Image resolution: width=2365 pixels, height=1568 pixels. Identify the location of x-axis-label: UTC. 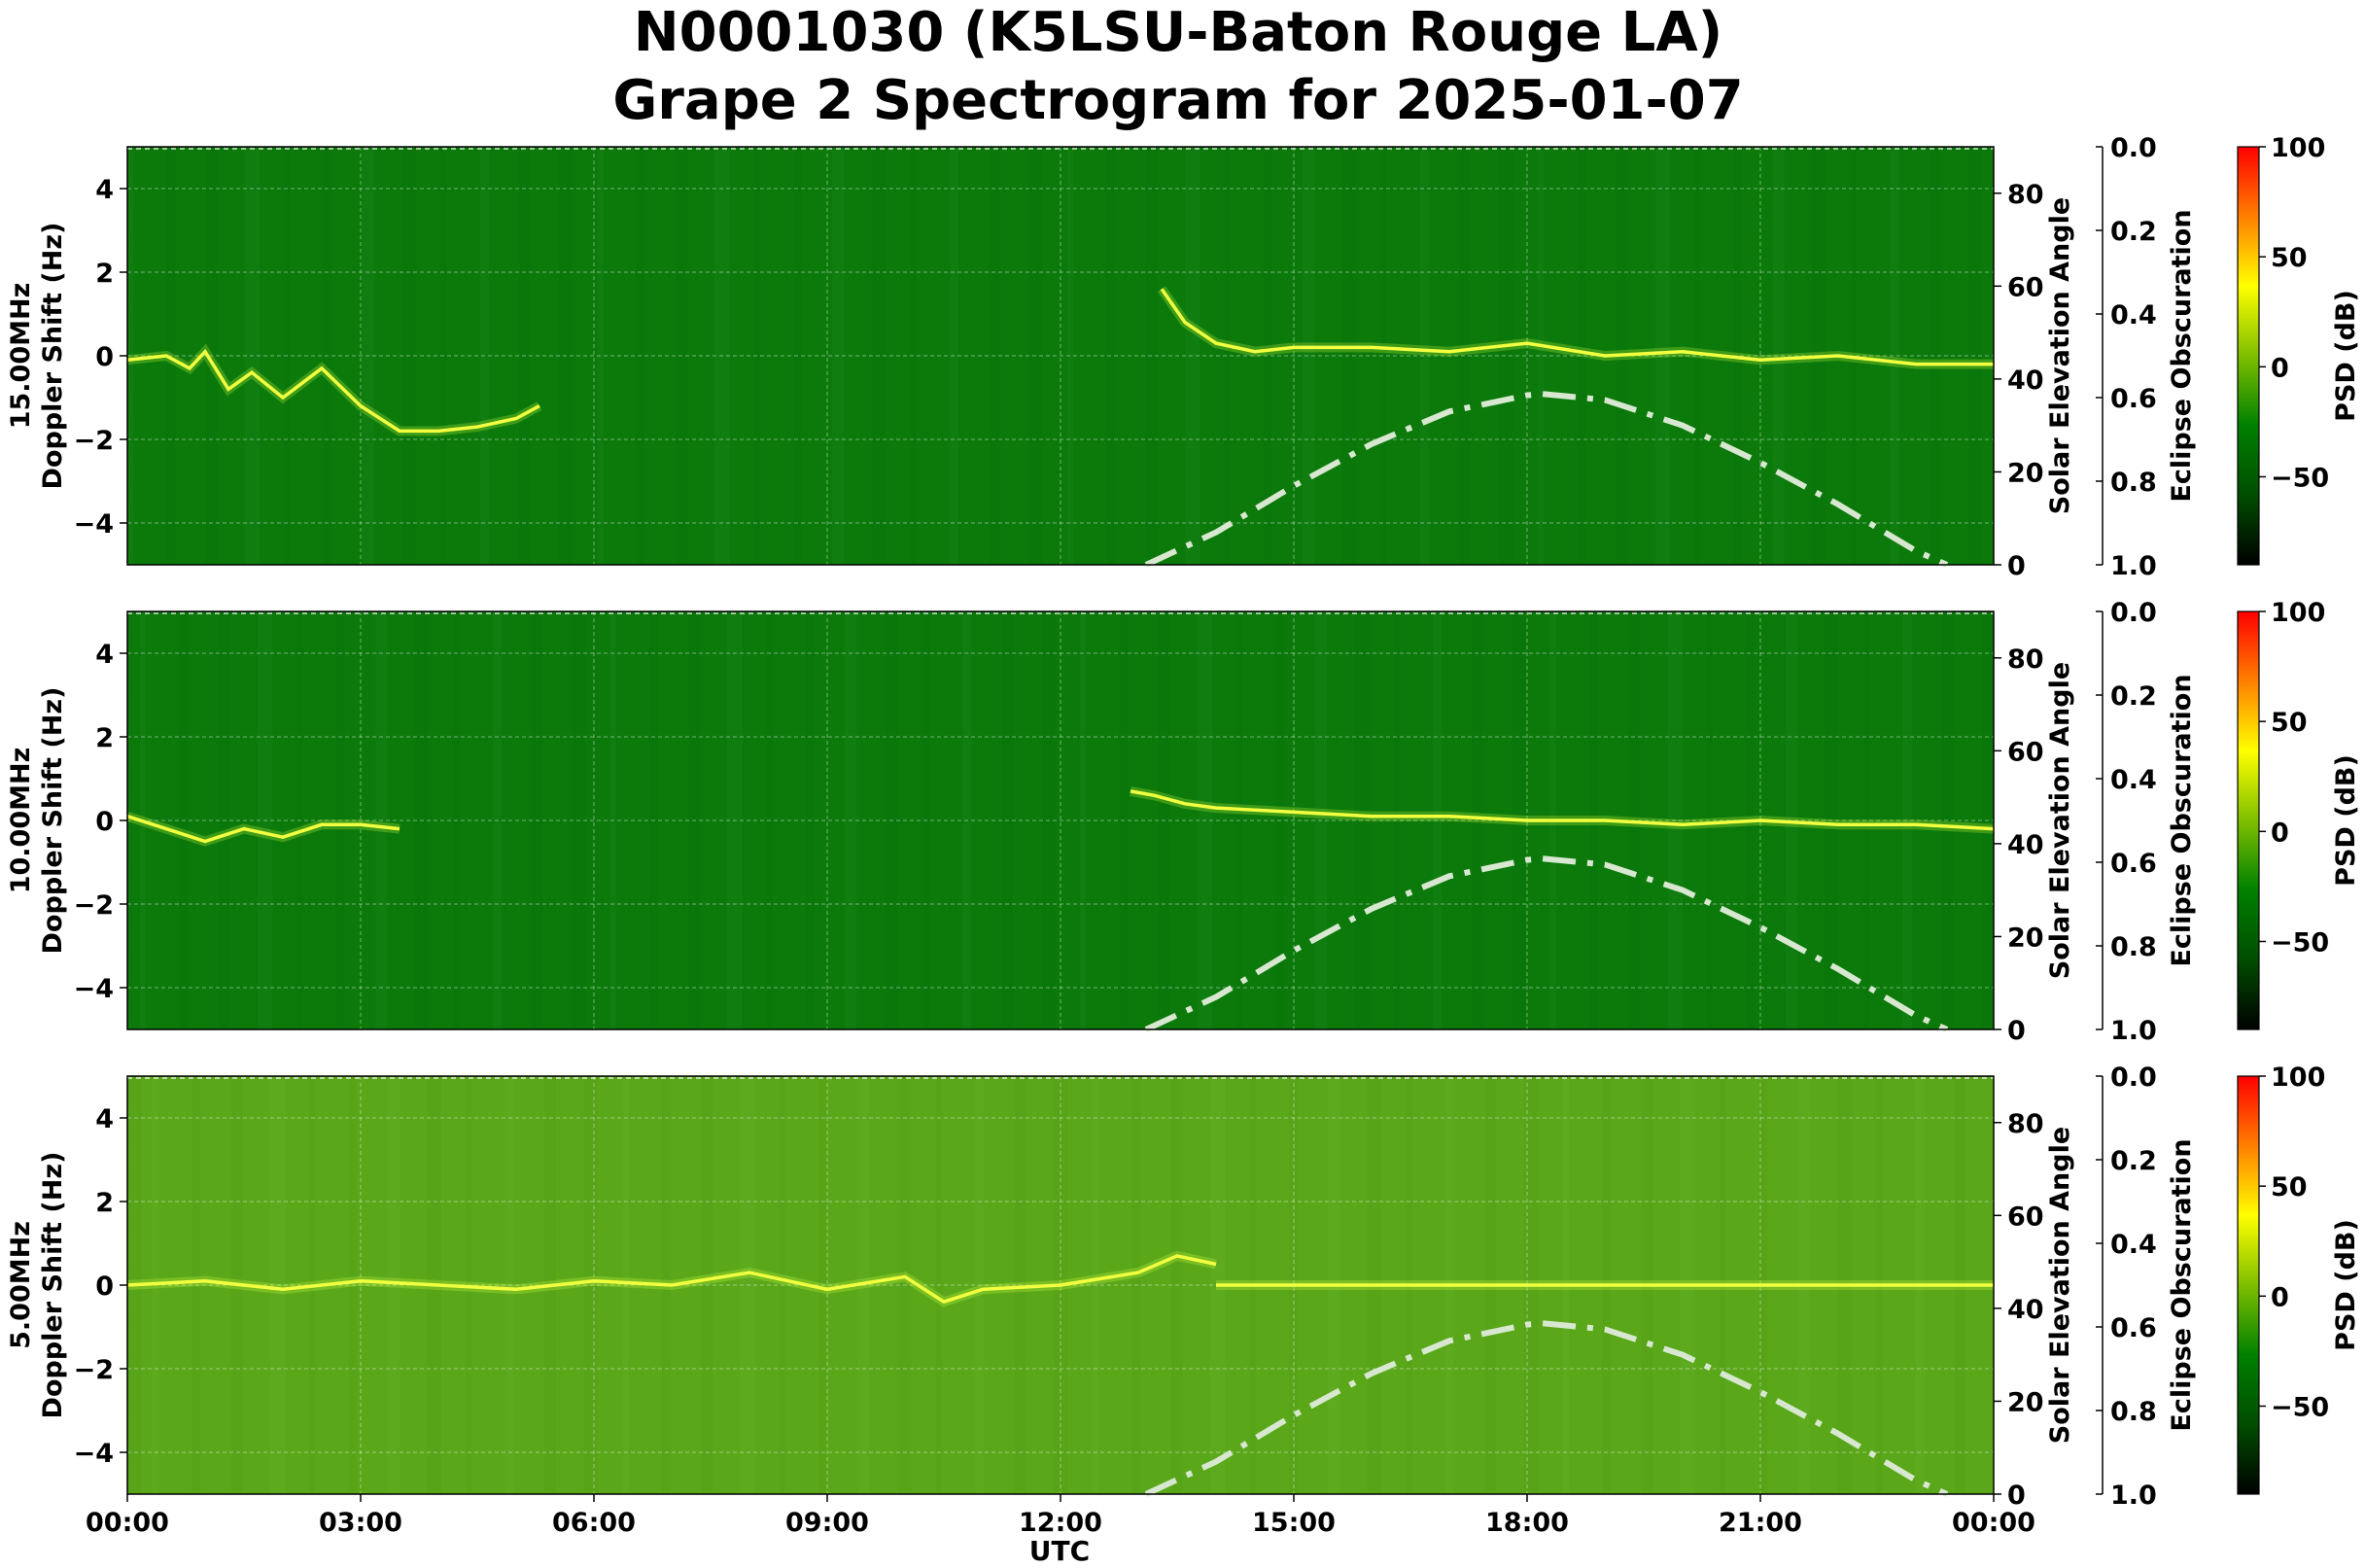
(1060, 1551).